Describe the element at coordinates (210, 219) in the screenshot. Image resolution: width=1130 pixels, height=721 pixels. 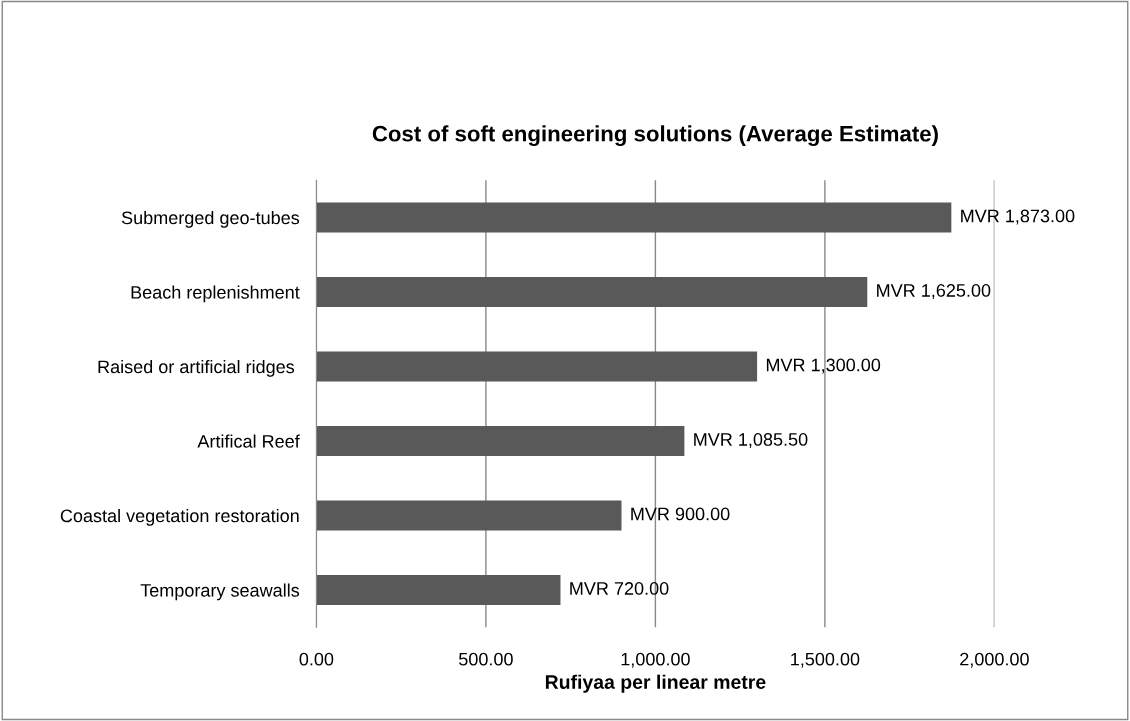
I see `y-tick-label: Submerged geo-tubes` at that location.